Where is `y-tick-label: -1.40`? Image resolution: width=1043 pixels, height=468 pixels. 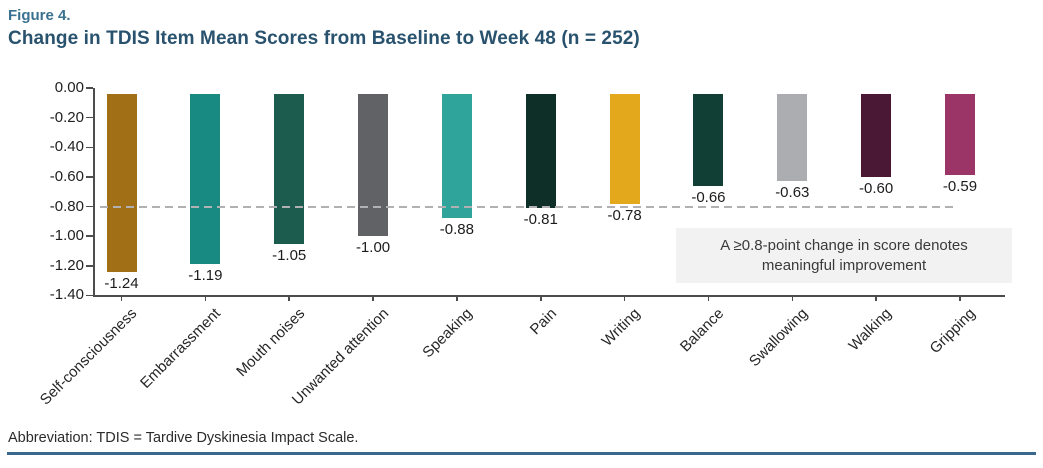
y-tick-label: -1.40 is located at coordinates (66, 295).